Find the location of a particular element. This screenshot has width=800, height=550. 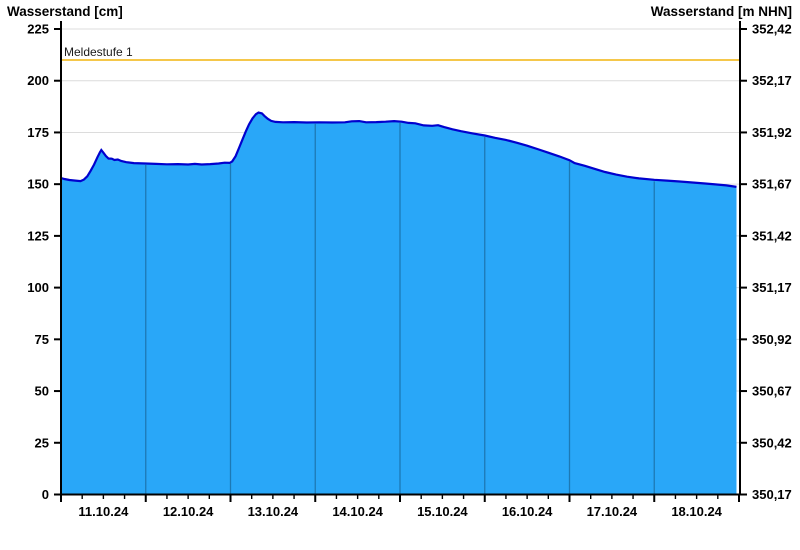

y-right-tick-label: 351,42 is located at coordinates (772, 235).